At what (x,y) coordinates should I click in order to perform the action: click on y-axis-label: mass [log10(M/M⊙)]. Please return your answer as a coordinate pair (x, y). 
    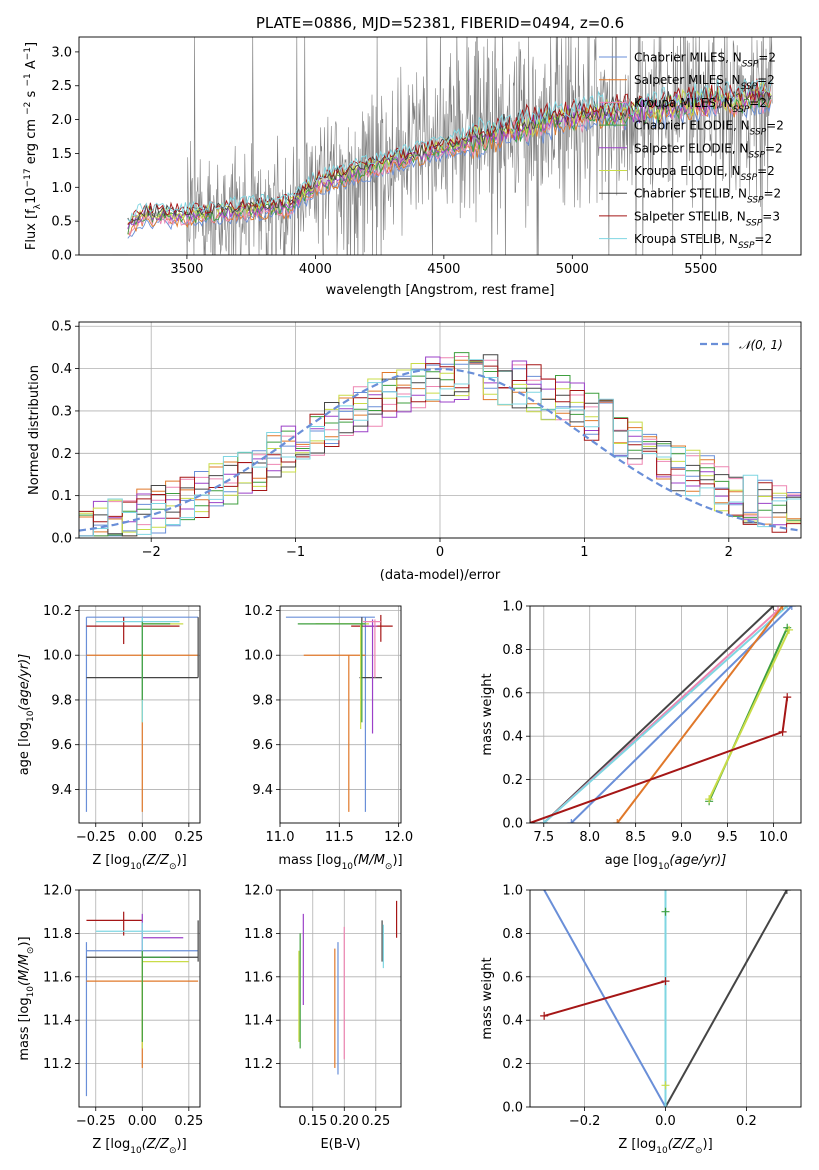
    Looking at the image, I should click on (26, 998).